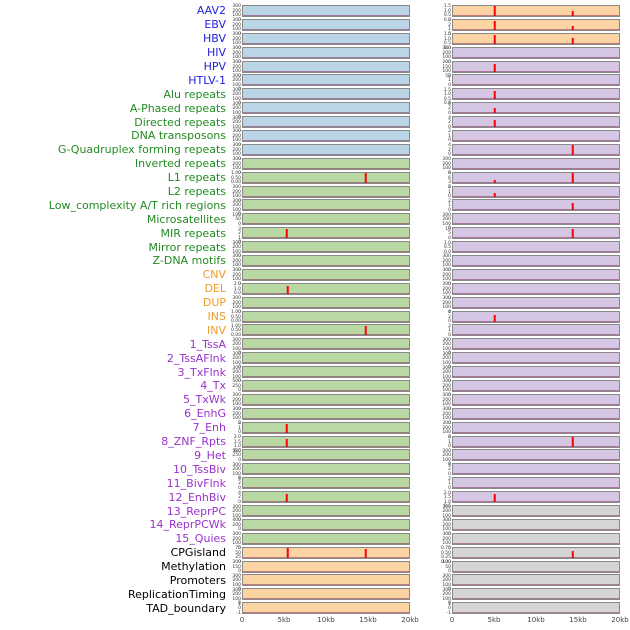  I want to click on y-tick-label: -1, so click(239, 613).